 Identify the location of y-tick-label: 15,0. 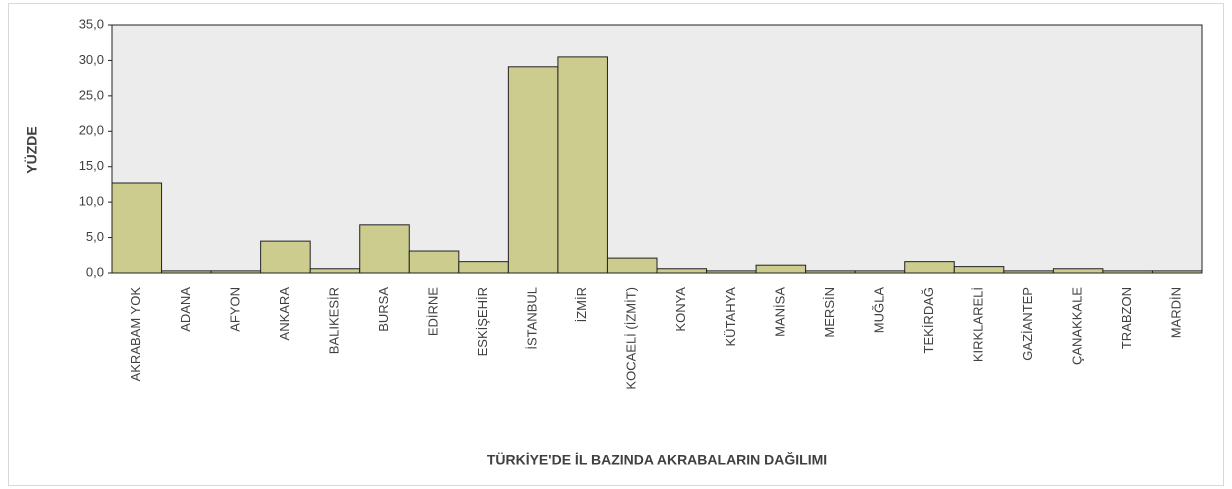
(91, 165).